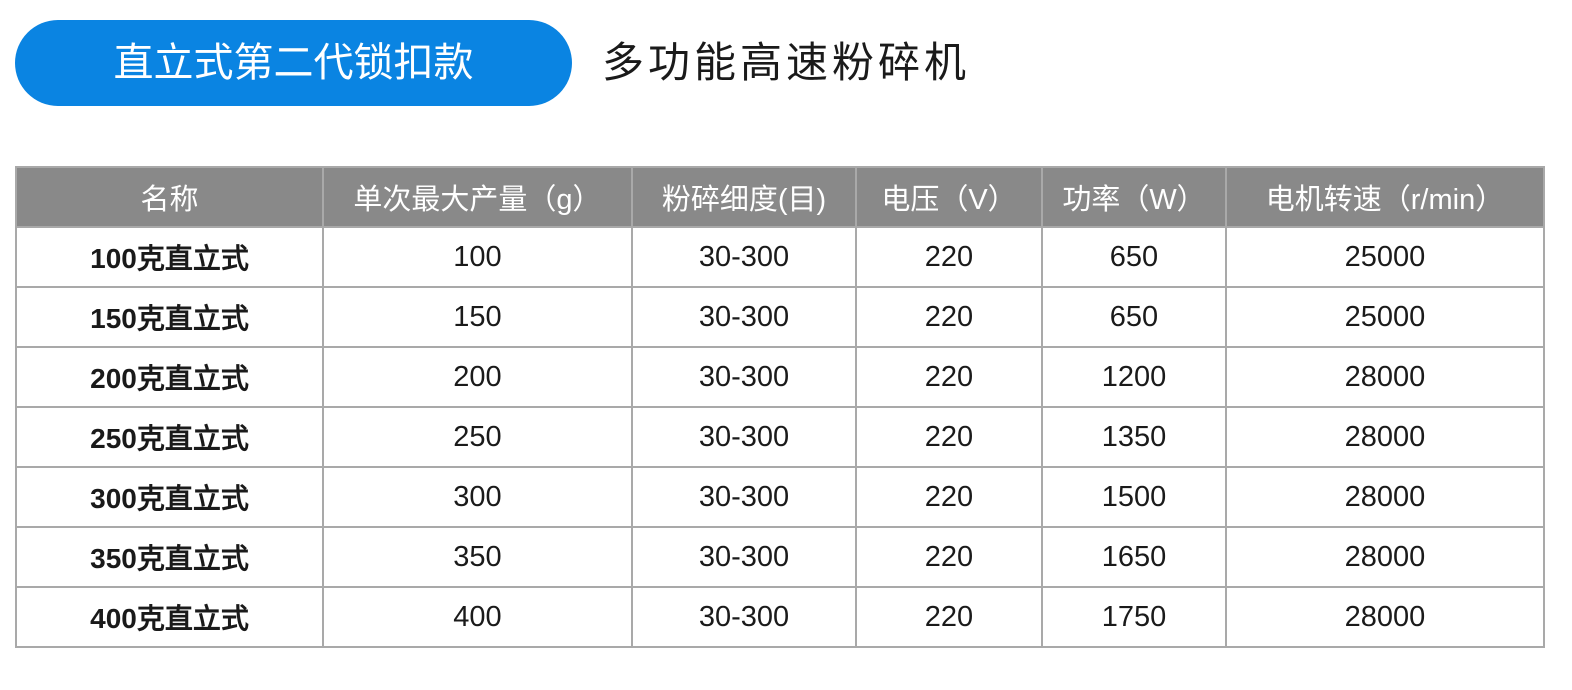 The height and width of the screenshot is (690, 1572). I want to click on spec-cell: 1650, so click(1134, 557).